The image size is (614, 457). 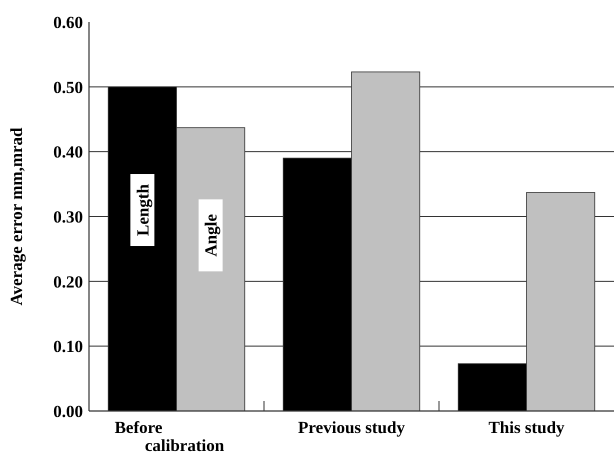 What do you see at coordinates (68, 152) in the screenshot?
I see `y-tick-label: 0.40` at bounding box center [68, 152].